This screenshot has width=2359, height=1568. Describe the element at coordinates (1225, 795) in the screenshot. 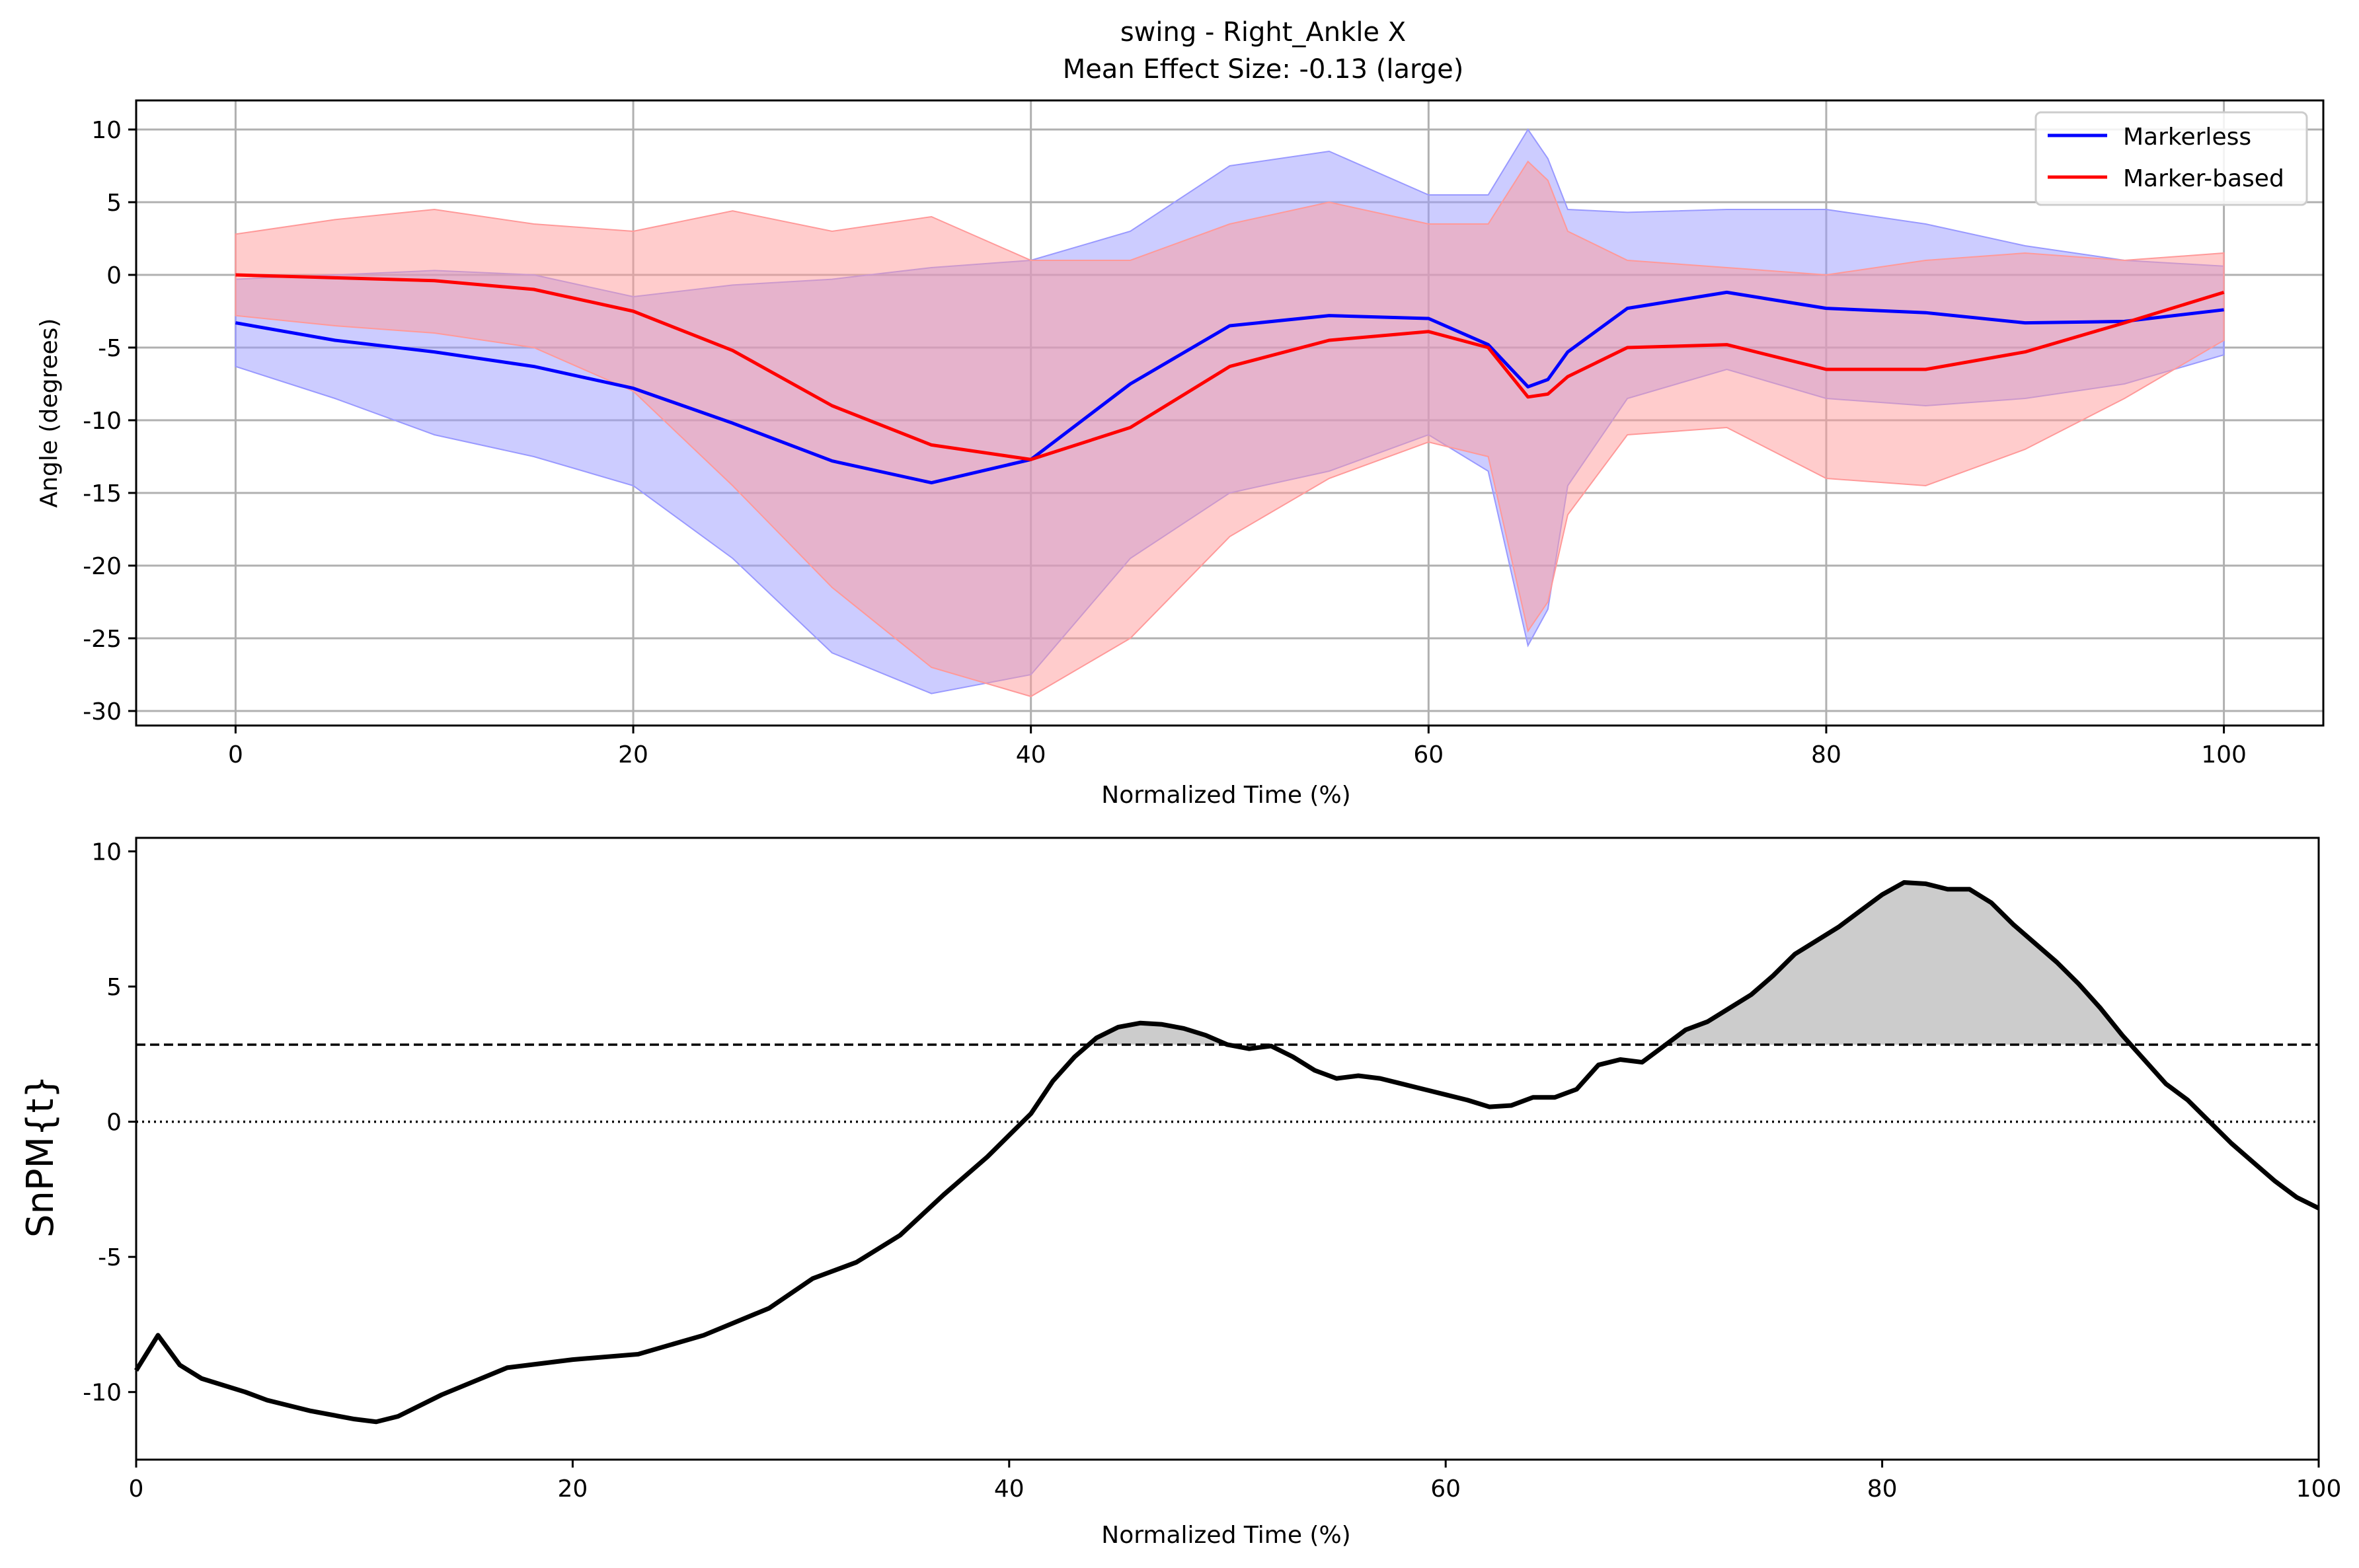

I see `top-x-axis-label: Normalized Time (%)` at that location.